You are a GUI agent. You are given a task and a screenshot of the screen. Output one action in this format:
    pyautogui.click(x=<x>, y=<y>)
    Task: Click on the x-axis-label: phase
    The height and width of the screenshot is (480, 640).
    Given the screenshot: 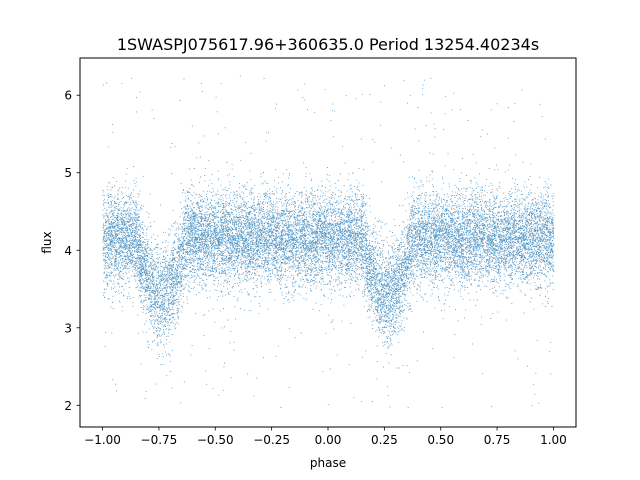 What is the action you would take?
    pyautogui.click(x=328, y=463)
    